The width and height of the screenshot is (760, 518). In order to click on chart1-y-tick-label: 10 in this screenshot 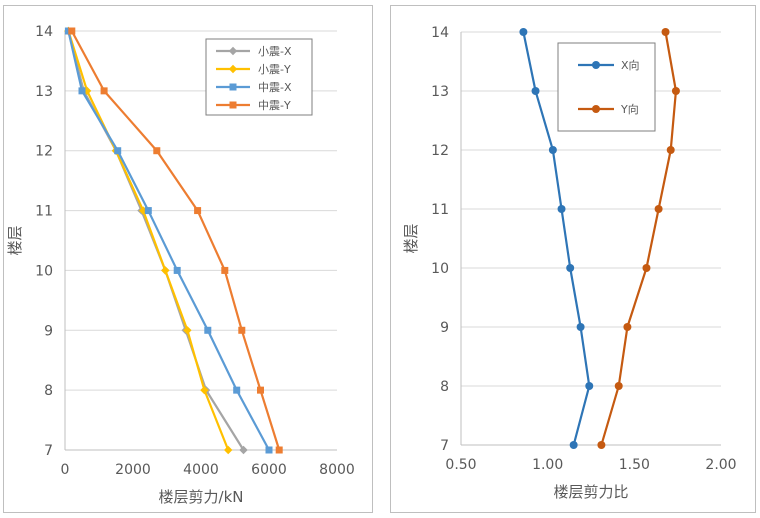, I will do `click(440, 269)`.